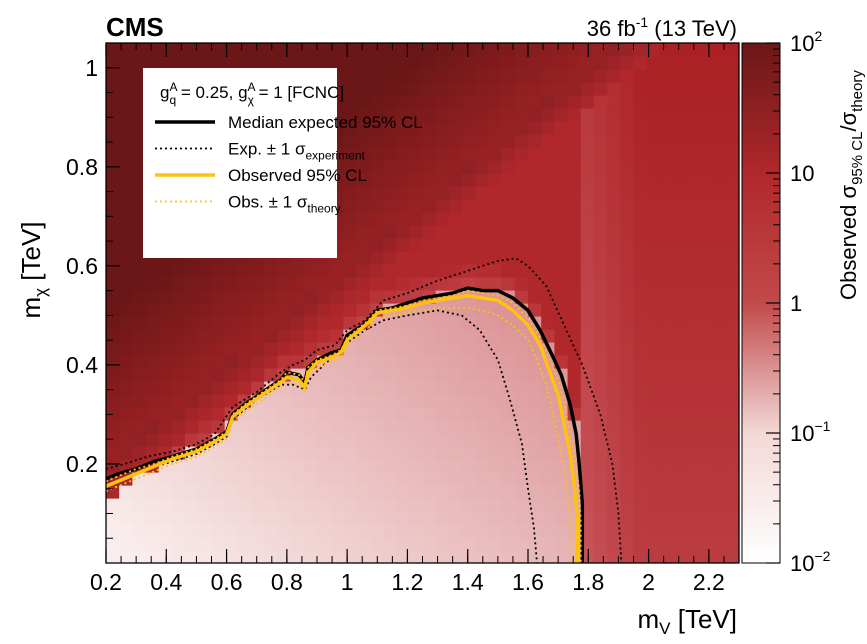  What do you see at coordinates (240, 163) in the screenshot?
I see `legend-box` at bounding box center [240, 163].